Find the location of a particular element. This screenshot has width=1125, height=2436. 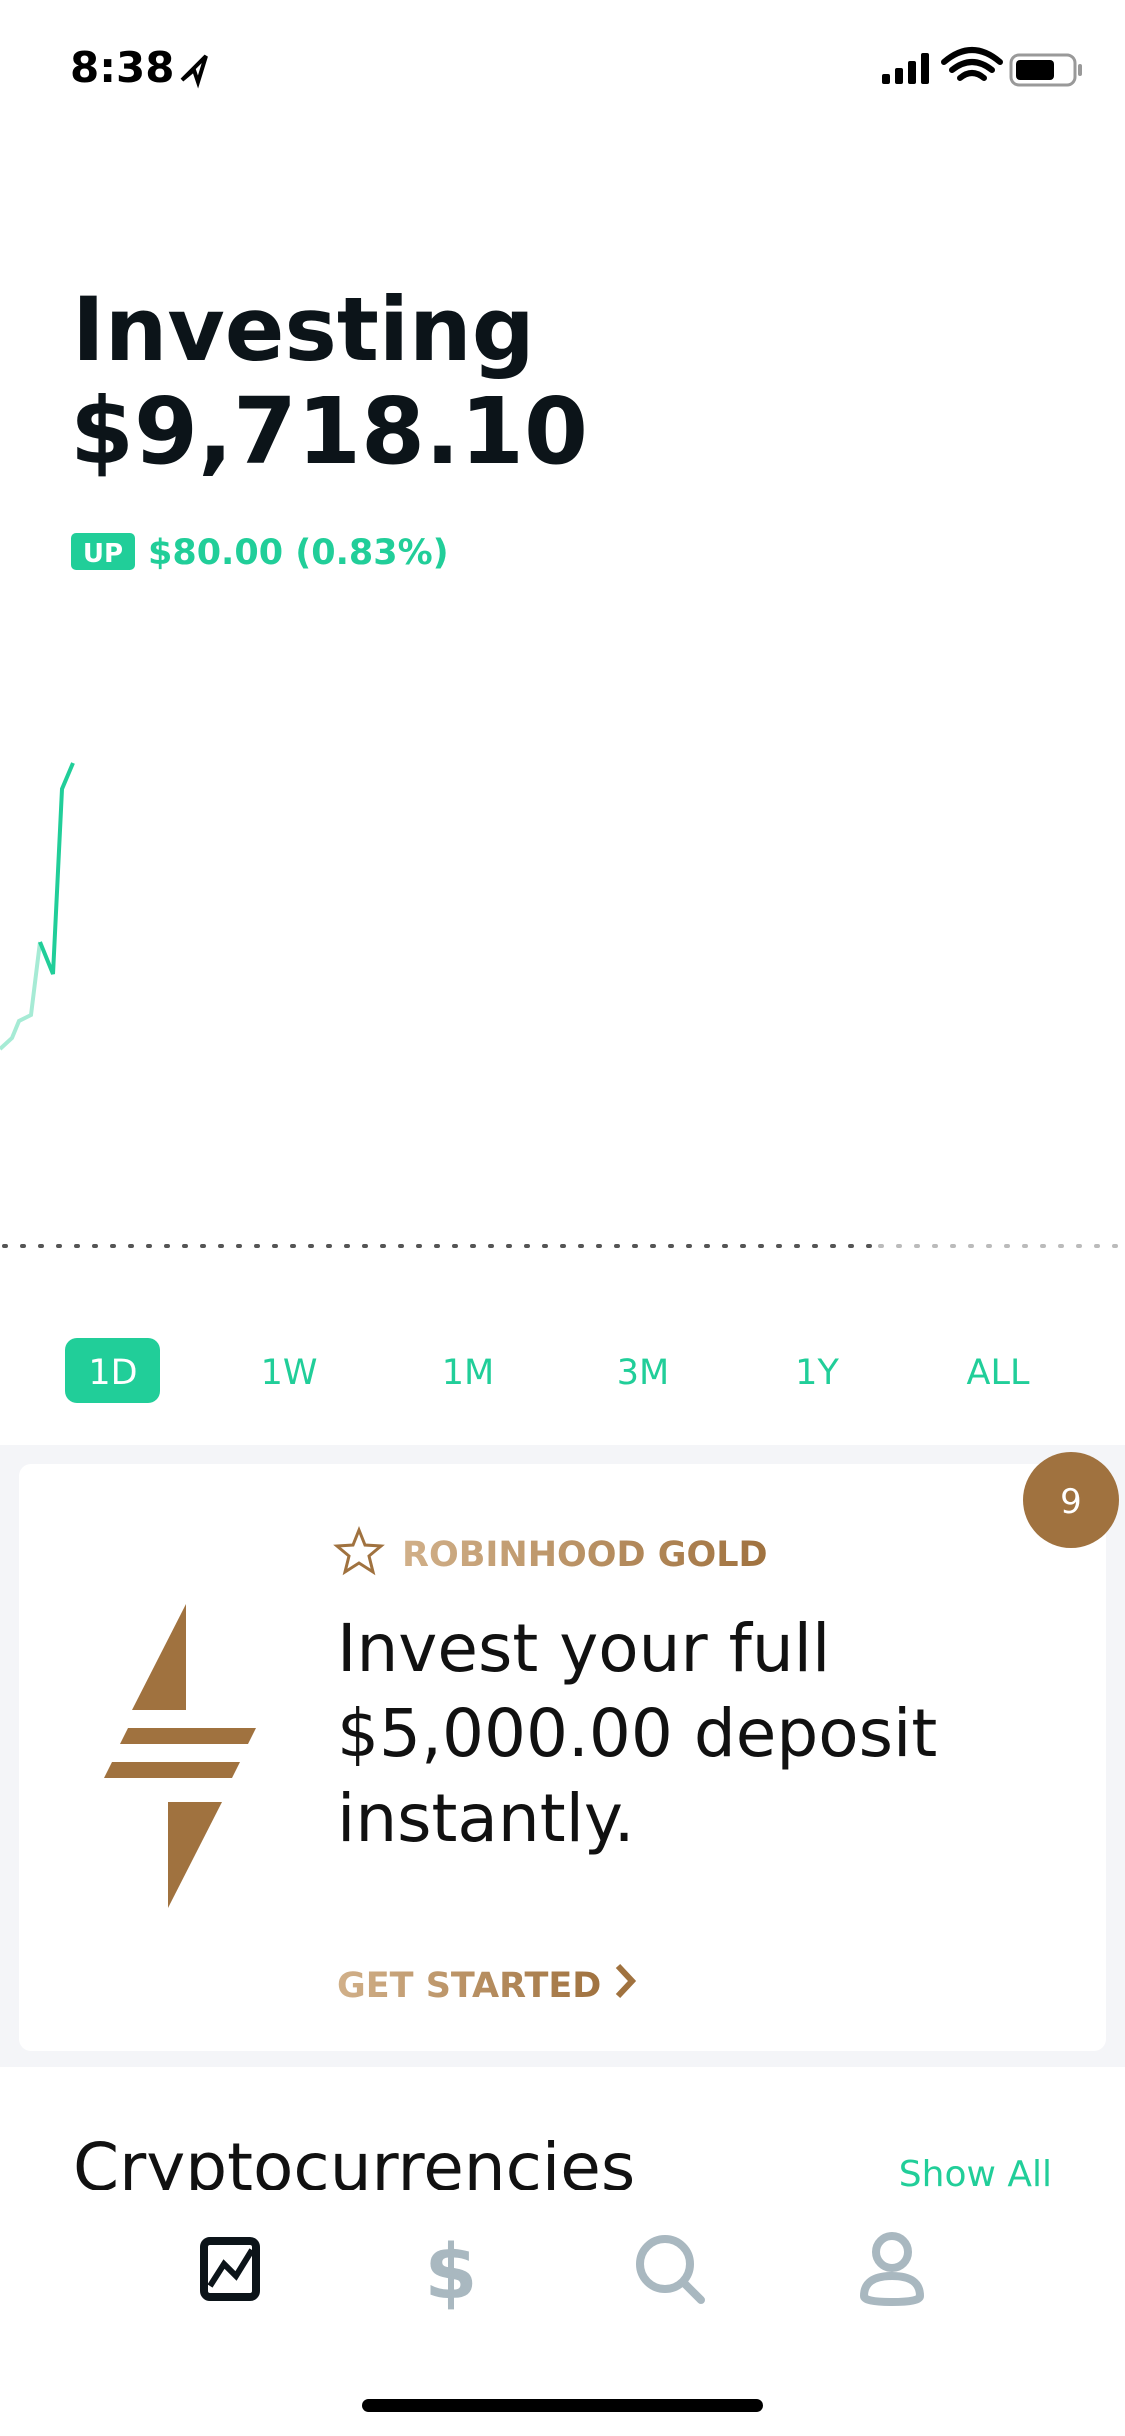

change-badge: UP is located at coordinates (103, 554).